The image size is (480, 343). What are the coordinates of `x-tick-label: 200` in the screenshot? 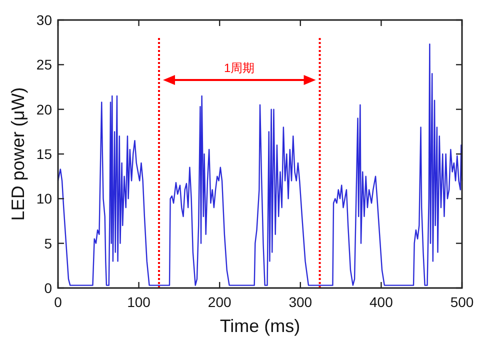 It's located at (220, 302).